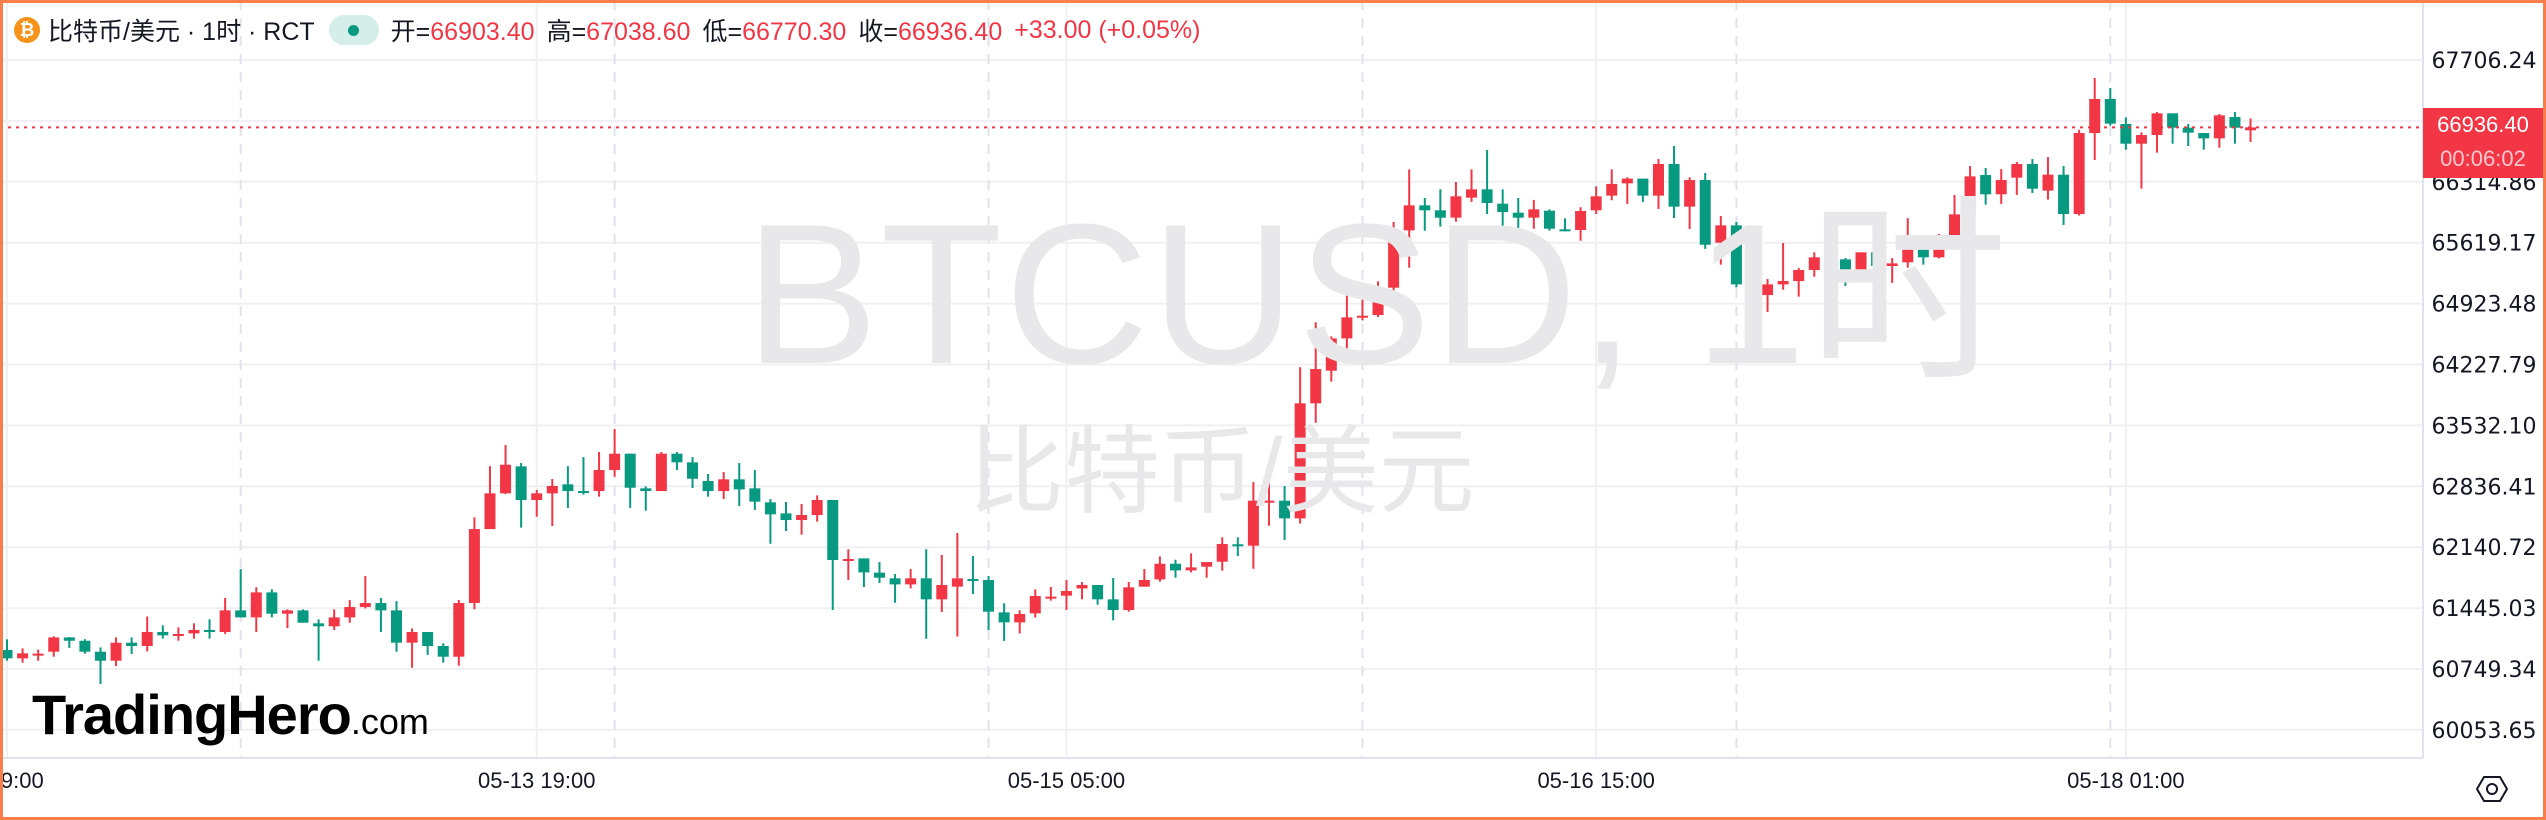 This screenshot has height=820, width=2546. What do you see at coordinates (22, 780) in the screenshot?
I see `time-axis-label: 2 09:00` at bounding box center [22, 780].